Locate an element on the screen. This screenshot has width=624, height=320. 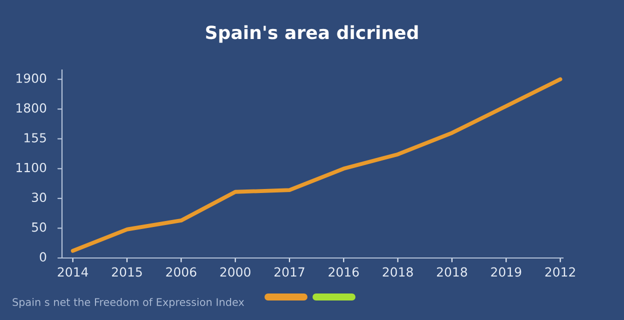
x-tick-label: 2017 is located at coordinates (289, 272).